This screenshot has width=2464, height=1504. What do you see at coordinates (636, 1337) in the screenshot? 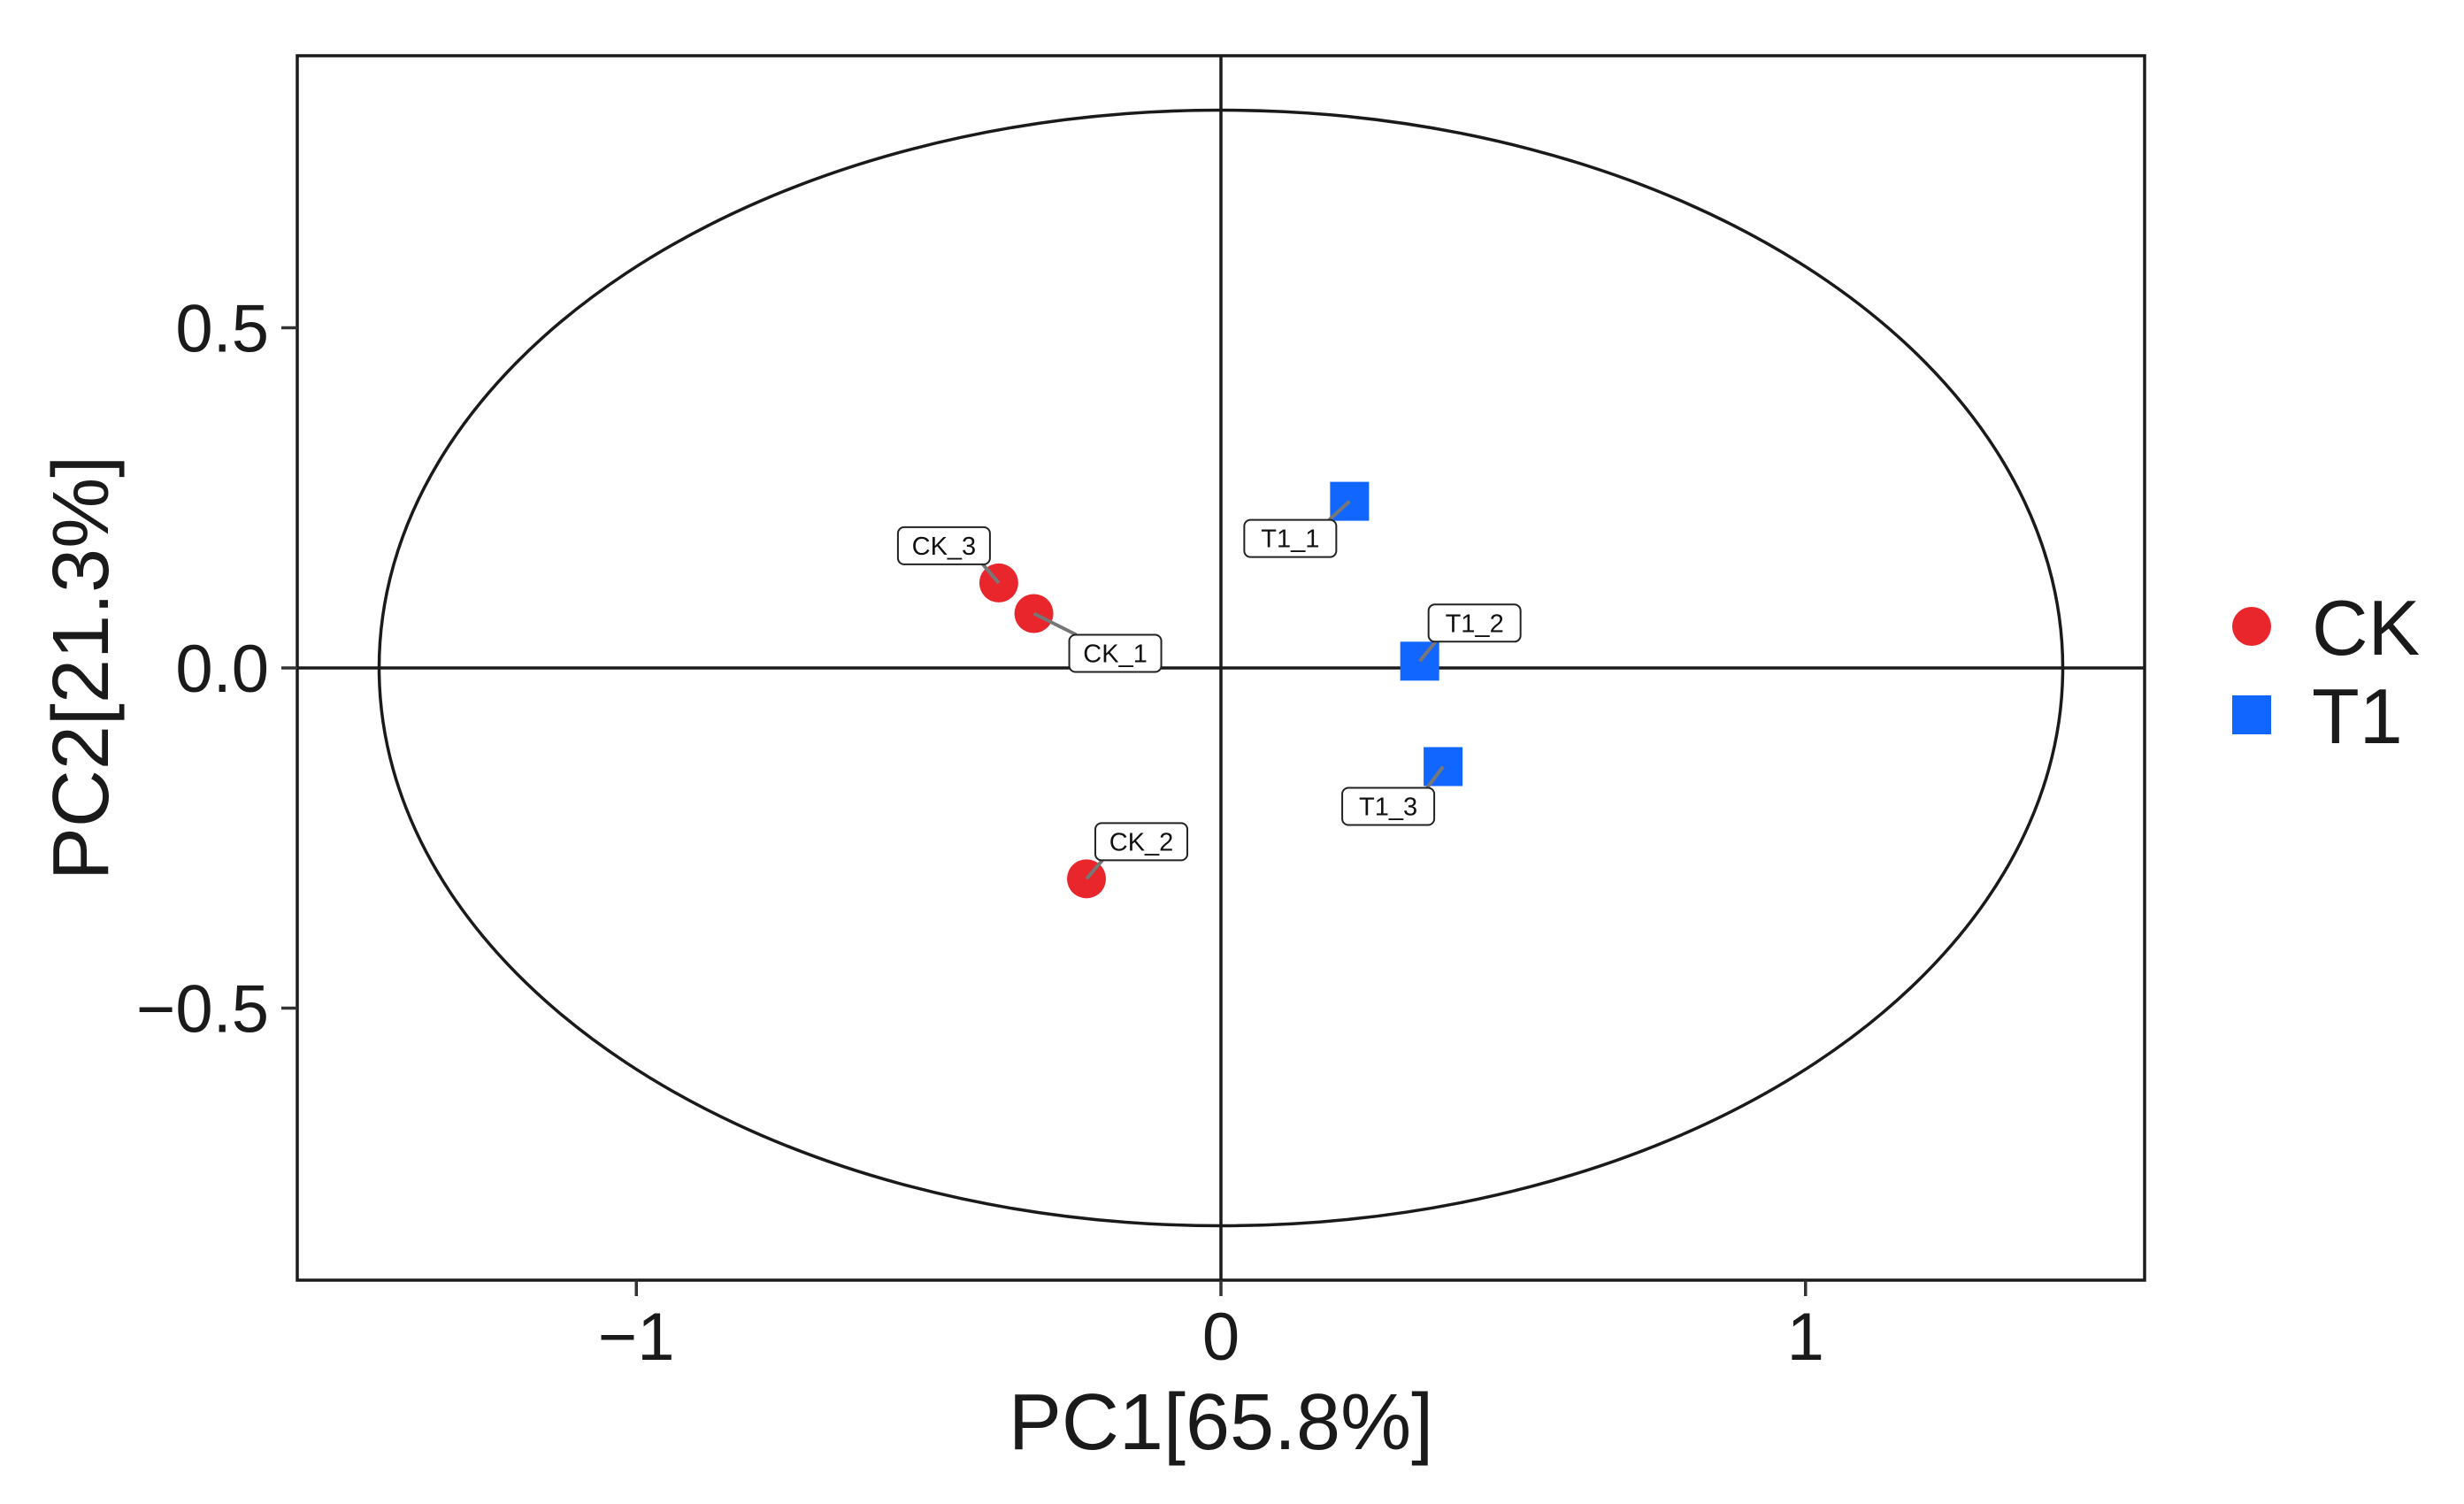
I see `x-tick-label: −1` at bounding box center [636, 1337].